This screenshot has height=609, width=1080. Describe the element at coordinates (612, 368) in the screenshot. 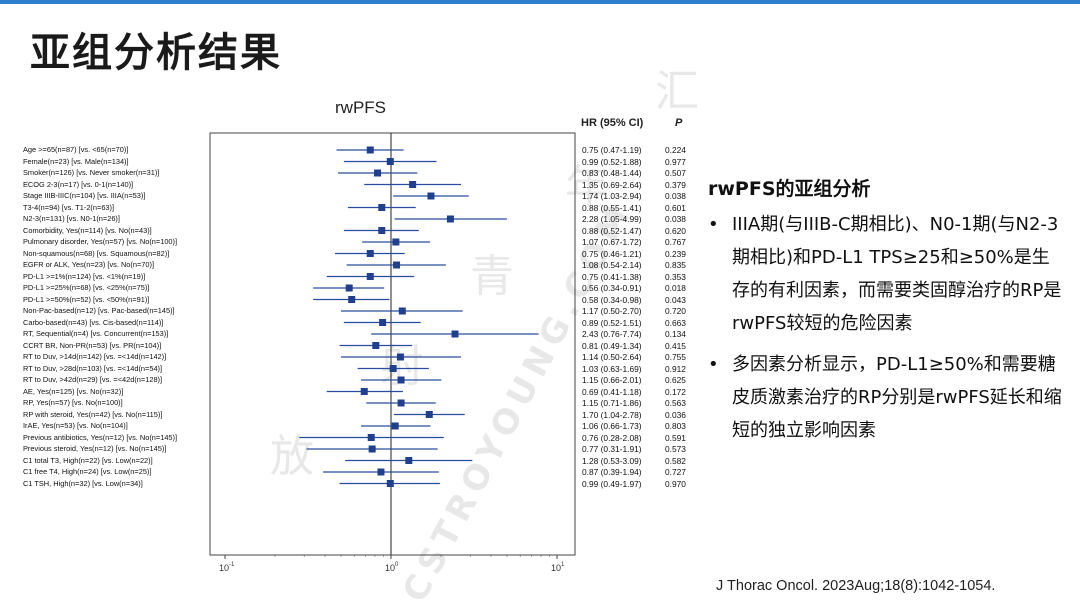

I see `hr-ci-value: 1.03 (0.63-1.69)` at that location.